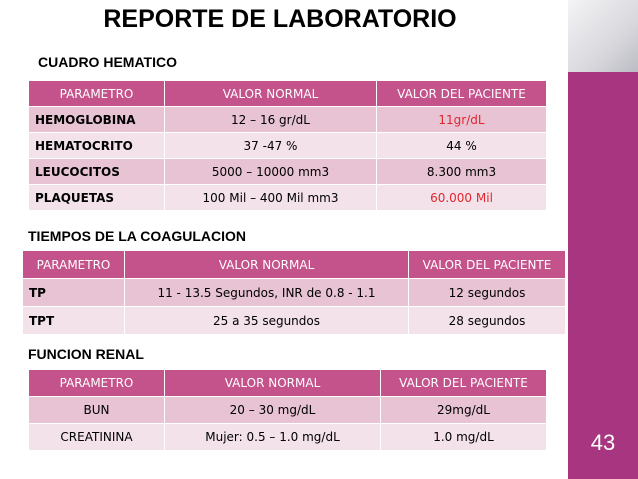 This screenshot has height=479, width=638. I want to click on table-cell: 25 a 35 segundos, so click(266, 320).